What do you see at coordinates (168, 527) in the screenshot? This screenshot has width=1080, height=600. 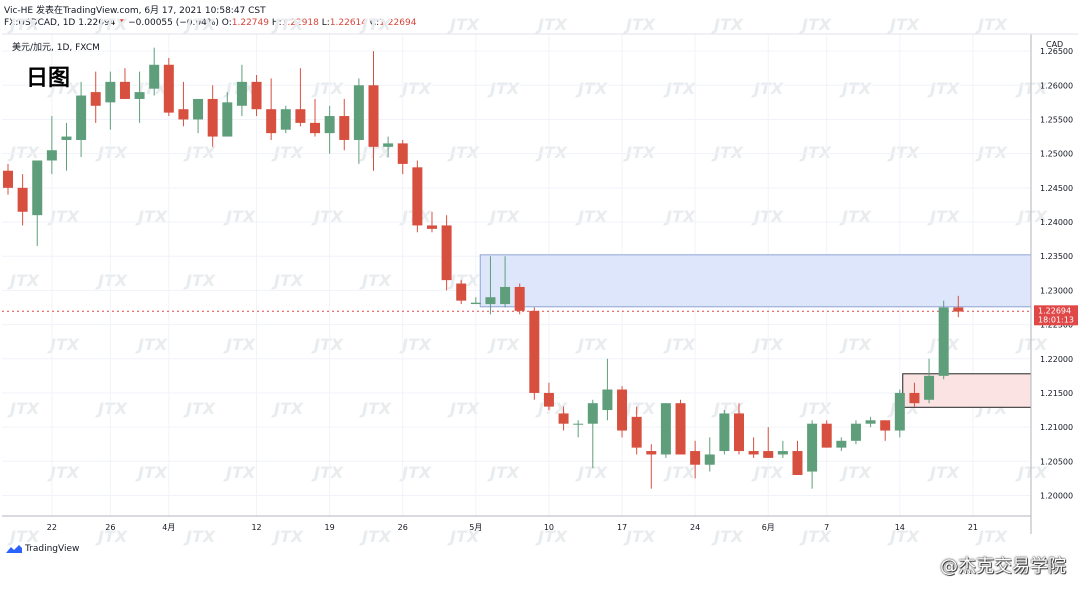 I see `x-tick-label: 4月` at bounding box center [168, 527].